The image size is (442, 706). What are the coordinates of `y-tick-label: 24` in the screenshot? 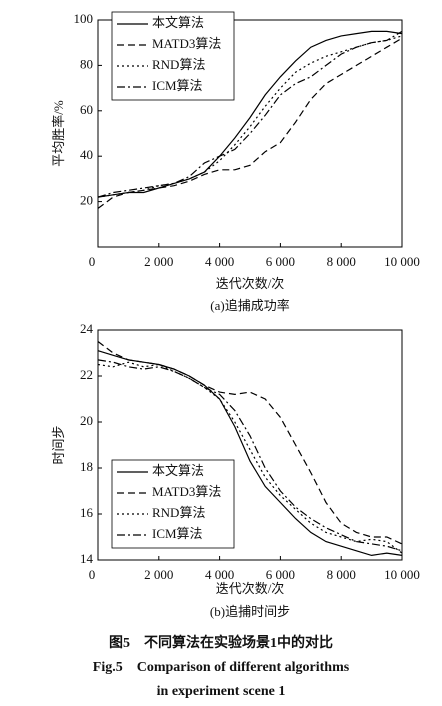 It's located at (87, 328).